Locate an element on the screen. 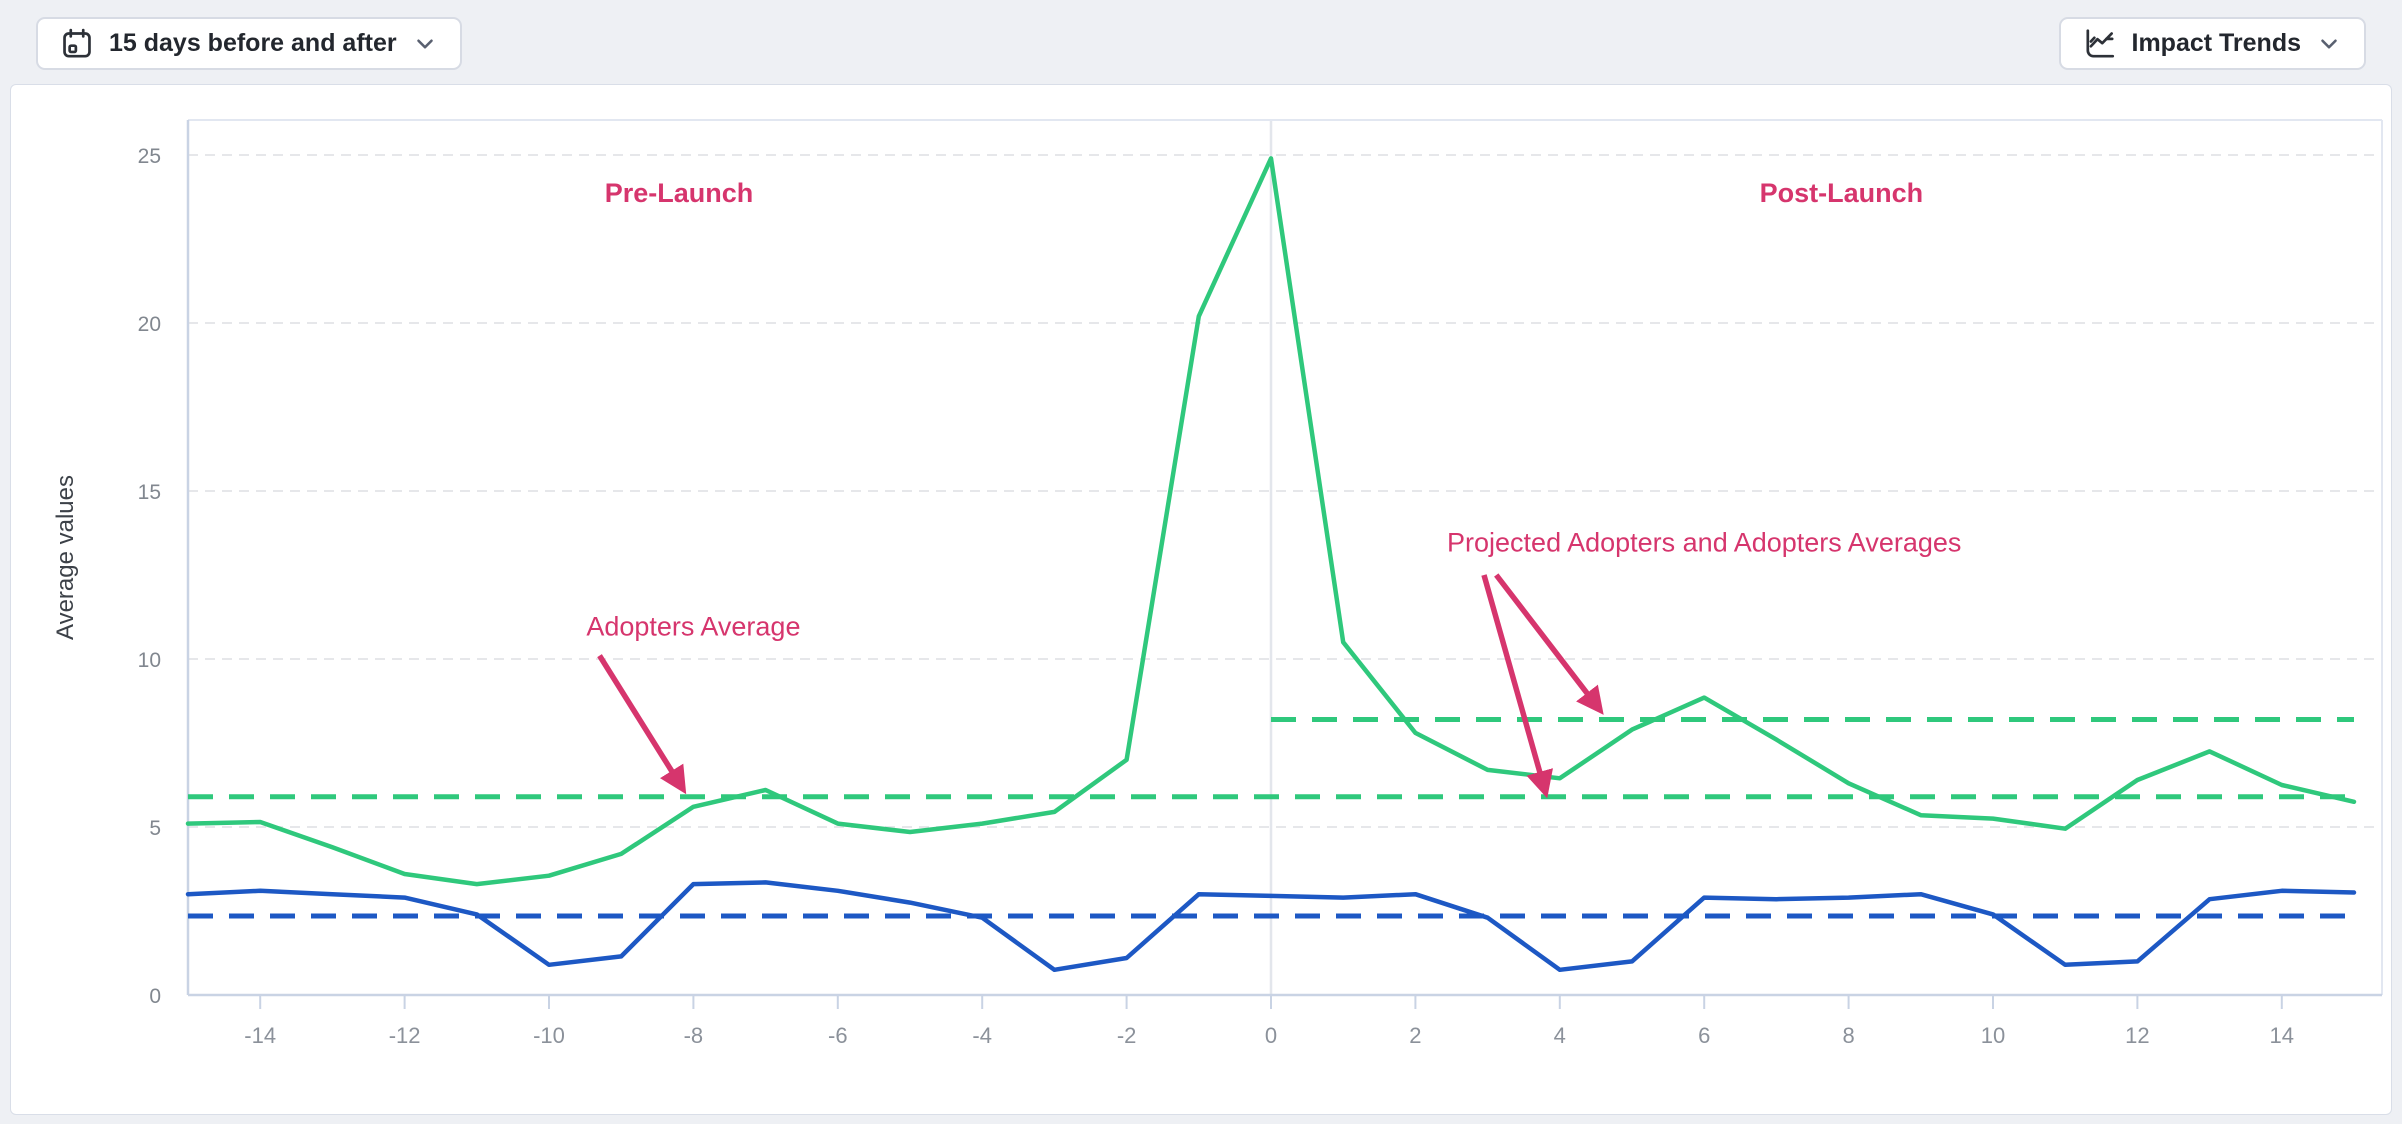 The image size is (2402, 1124). x-tick-label: -10 is located at coordinates (549, 1035).